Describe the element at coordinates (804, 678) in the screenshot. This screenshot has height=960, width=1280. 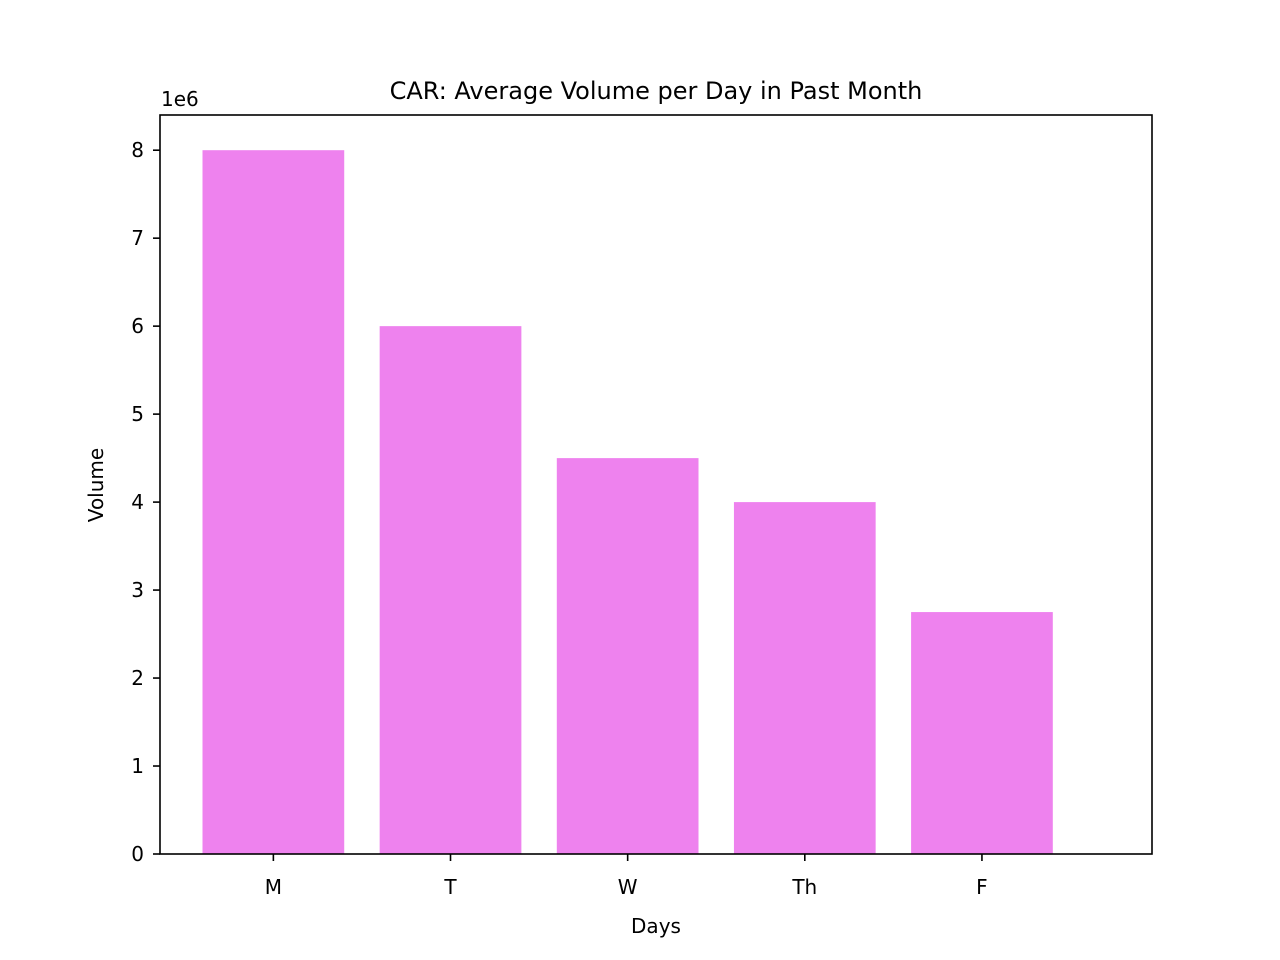
I see `bar-th` at that location.